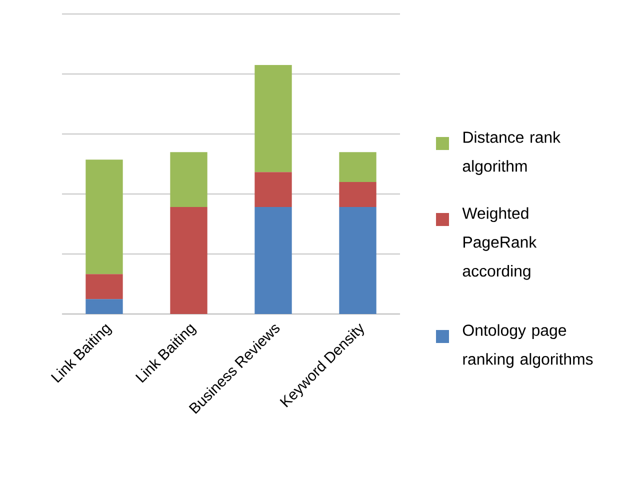 This screenshot has height=490, width=622. What do you see at coordinates (499, 243) in the screenshot?
I see `legend-label: Weighted PageRank according` at bounding box center [499, 243].